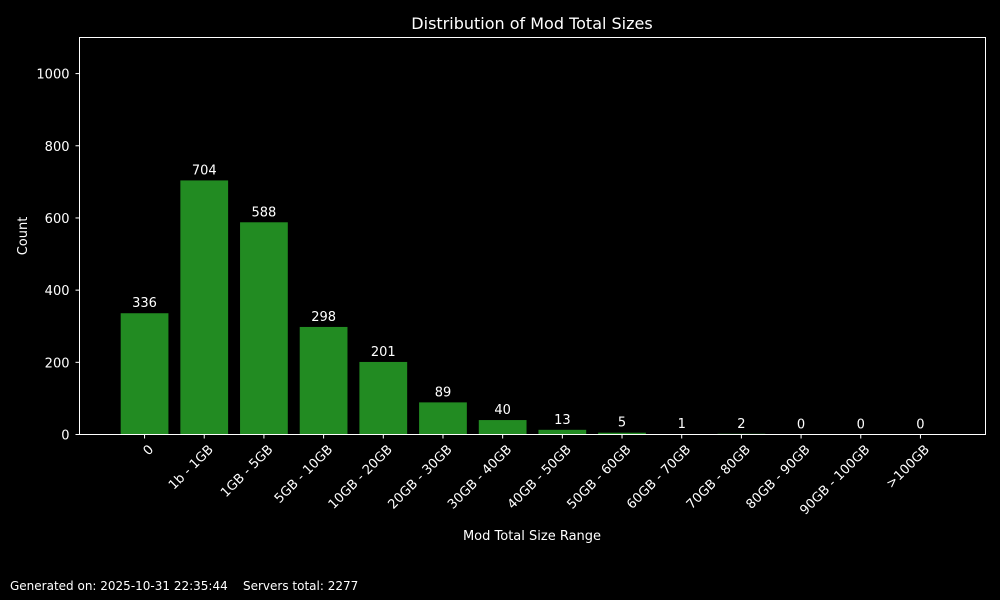  Describe the element at coordinates (23, 236) in the screenshot. I see `y-axis-label: Count` at that location.